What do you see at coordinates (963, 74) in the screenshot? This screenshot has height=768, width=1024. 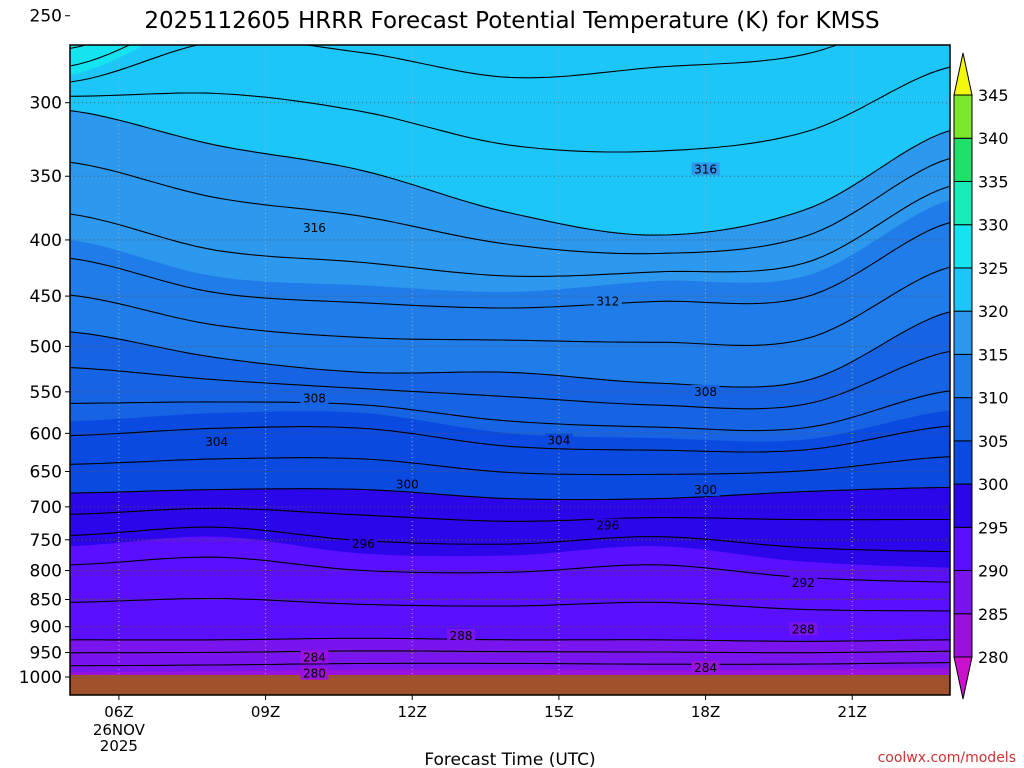 I see `colorbar-top-arrow` at bounding box center [963, 74].